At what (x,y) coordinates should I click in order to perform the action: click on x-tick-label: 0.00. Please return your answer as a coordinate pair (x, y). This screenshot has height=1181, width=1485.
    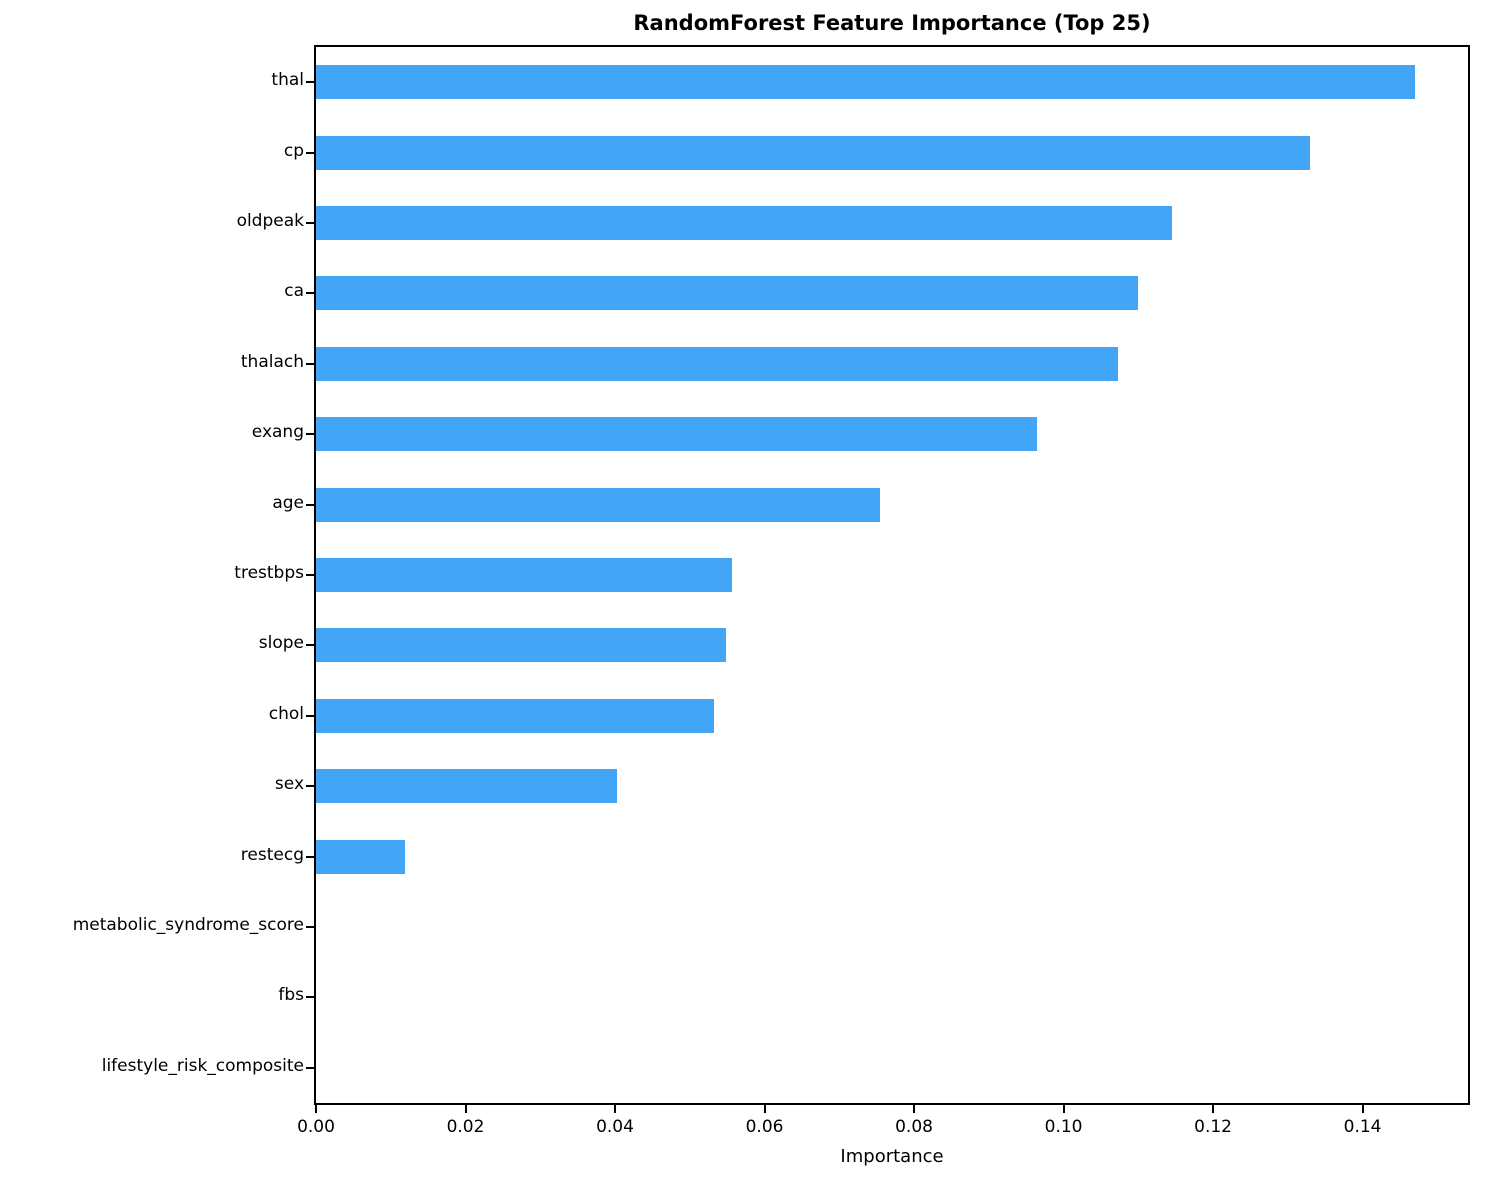
    Looking at the image, I should click on (316, 1127).